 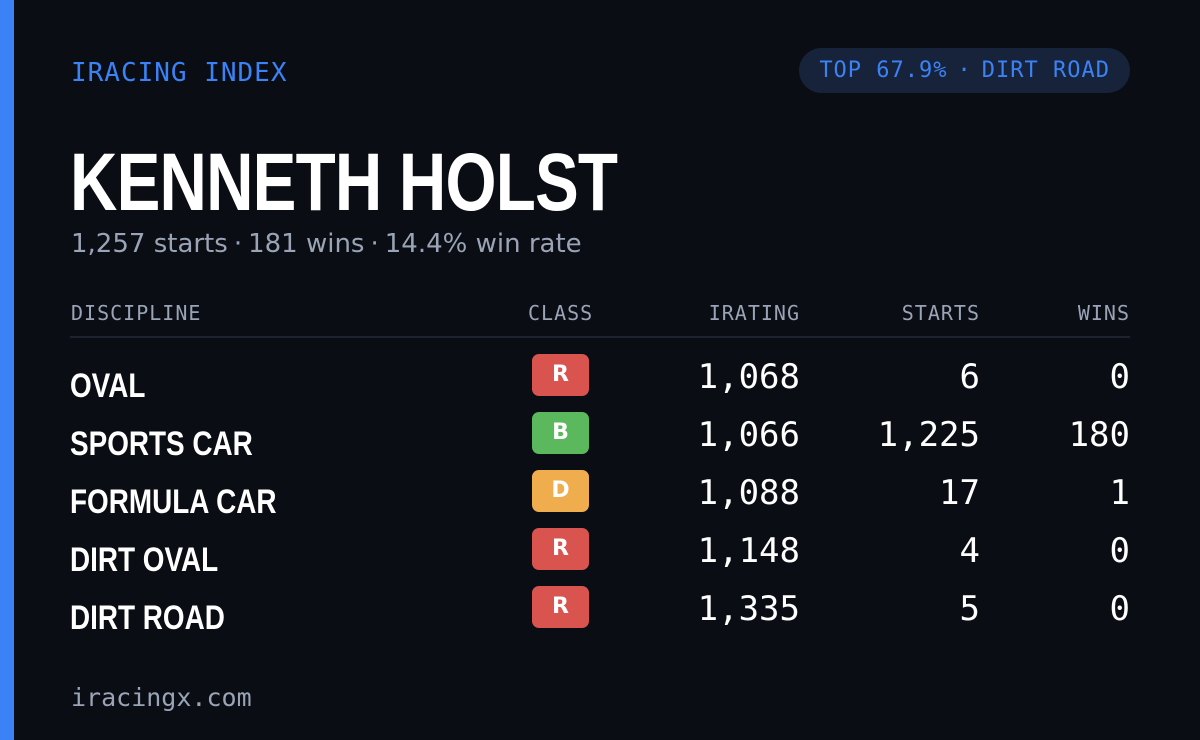 What do you see at coordinates (7, 370) in the screenshot?
I see `accent-bar` at bounding box center [7, 370].